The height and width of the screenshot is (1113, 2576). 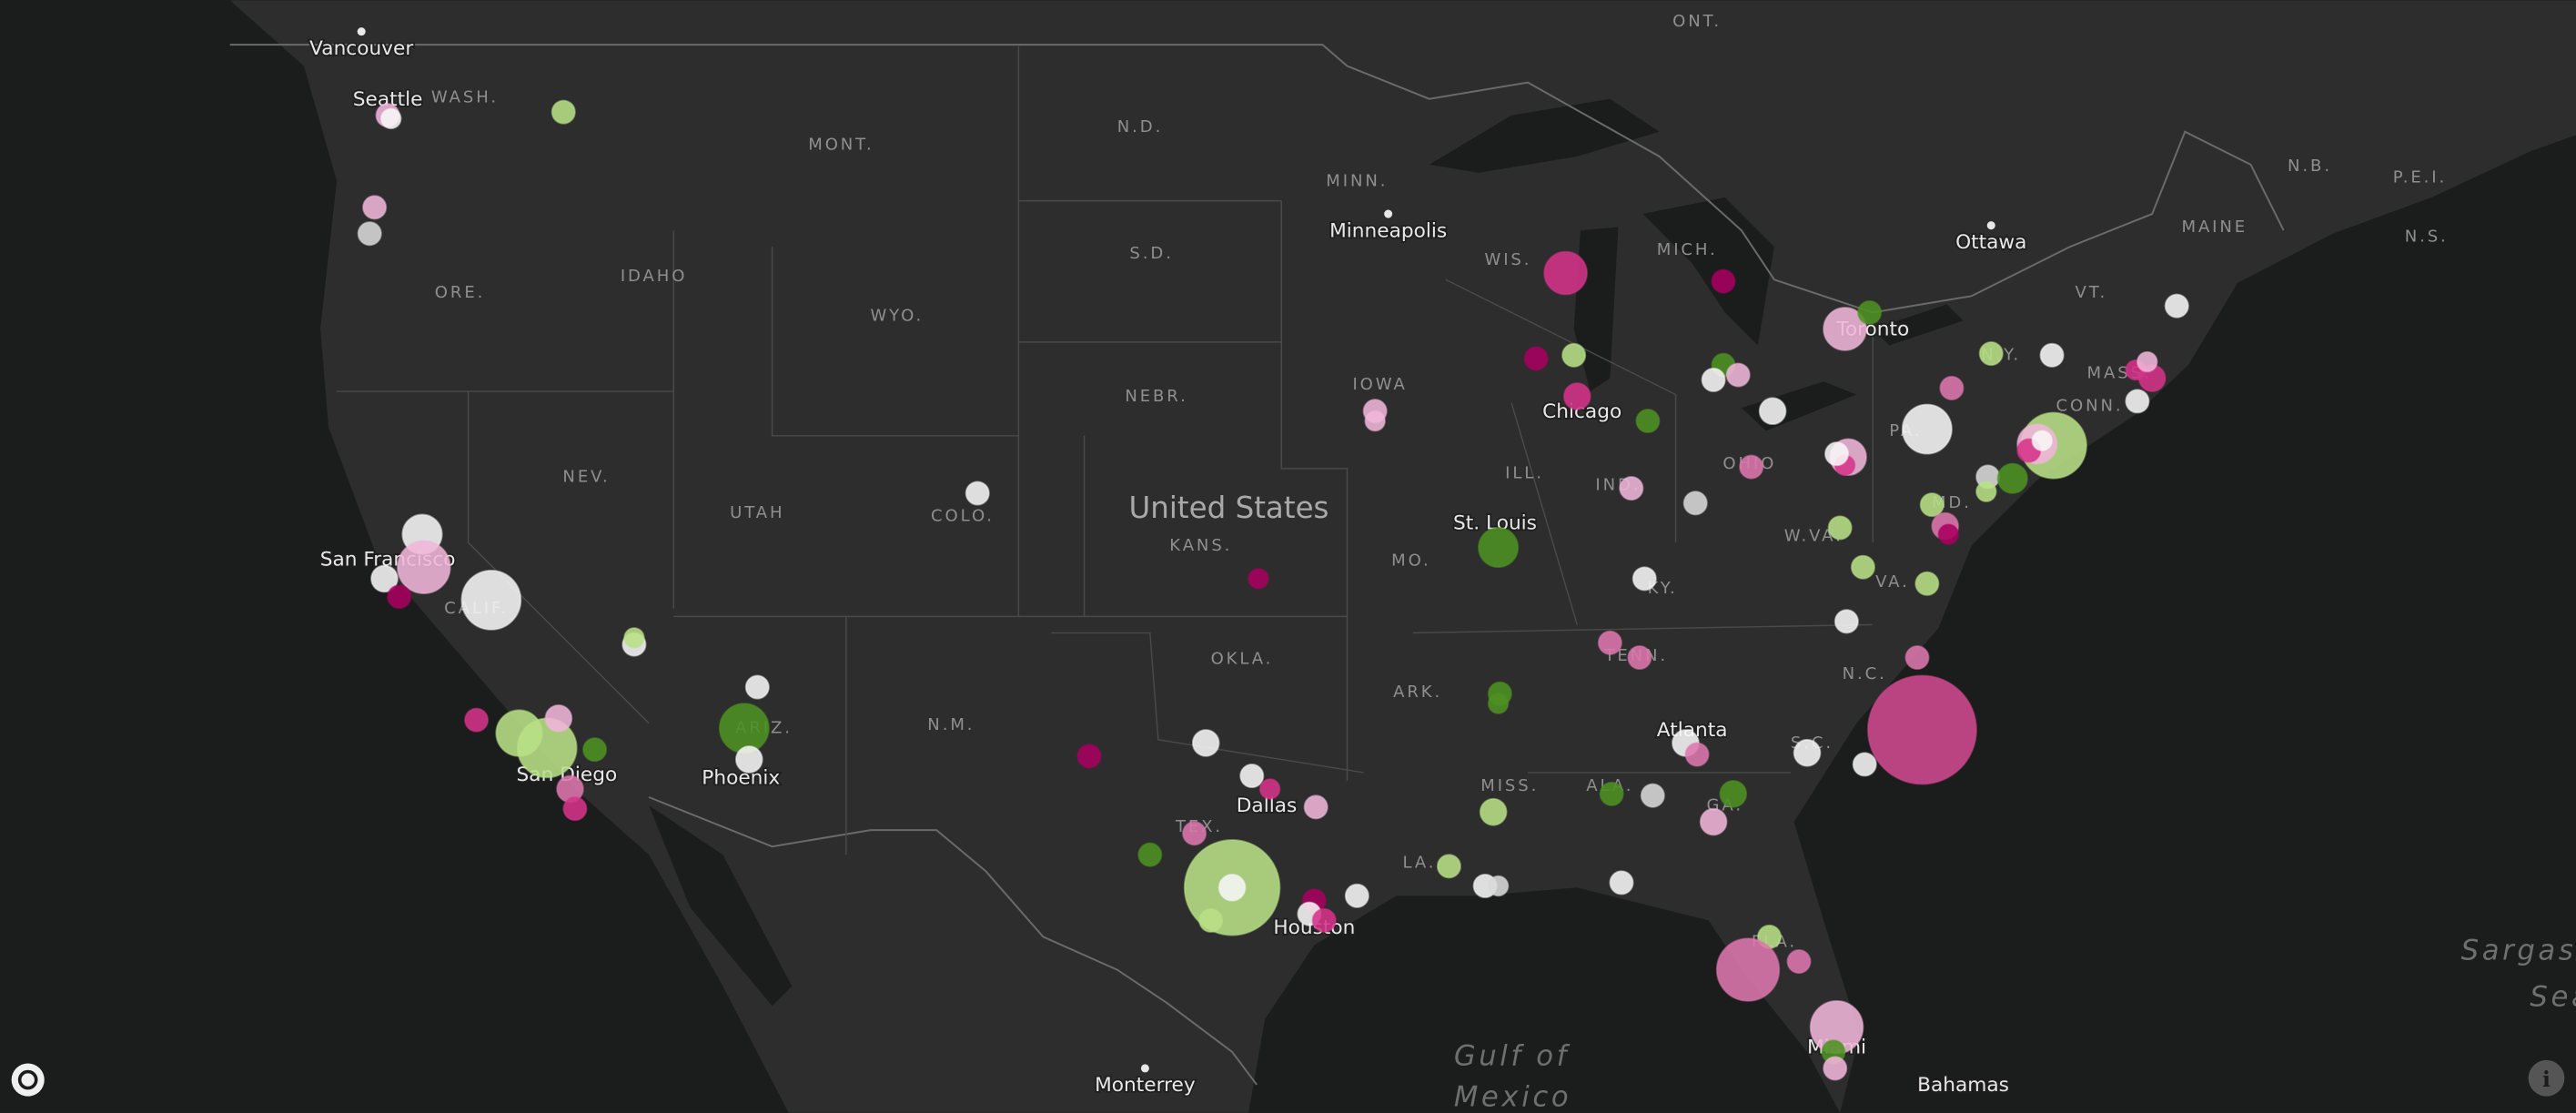 I want to click on country-label: United States, so click(x=1229, y=508).